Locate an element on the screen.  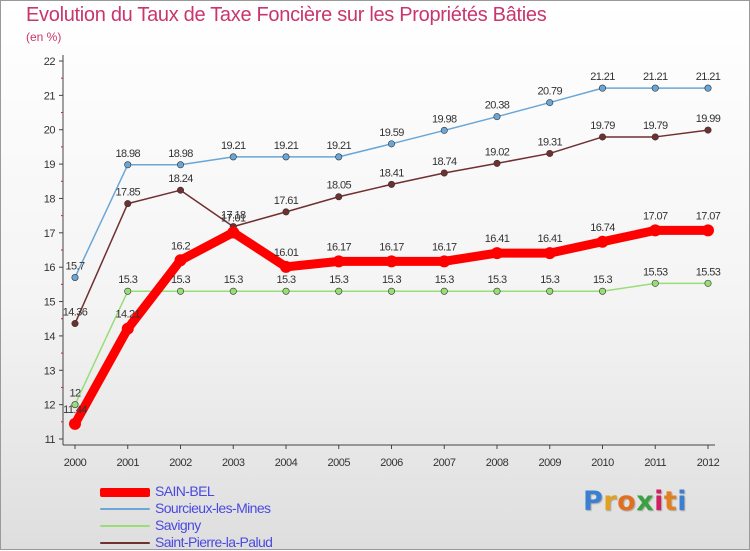
chart-subtitle: (en %) is located at coordinates (44, 37).